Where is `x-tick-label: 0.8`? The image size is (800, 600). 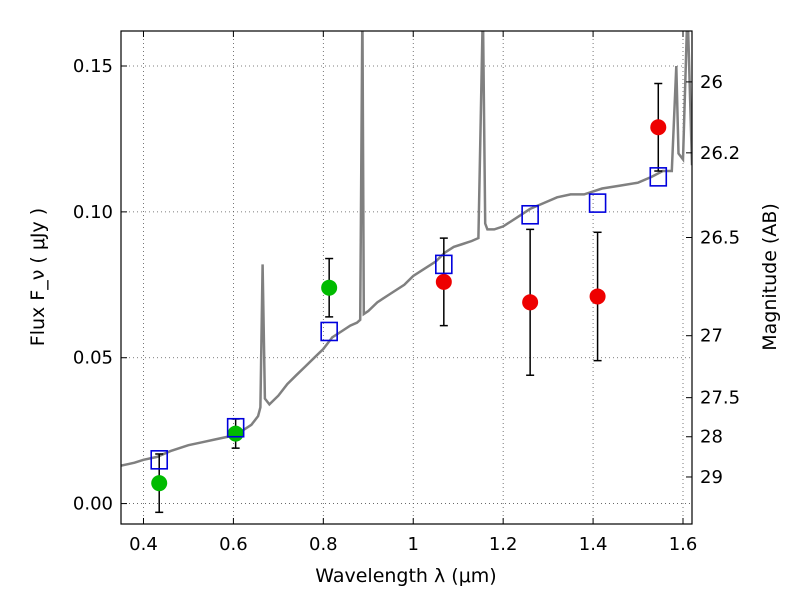 x-tick-label: 0.8 is located at coordinates (323, 544).